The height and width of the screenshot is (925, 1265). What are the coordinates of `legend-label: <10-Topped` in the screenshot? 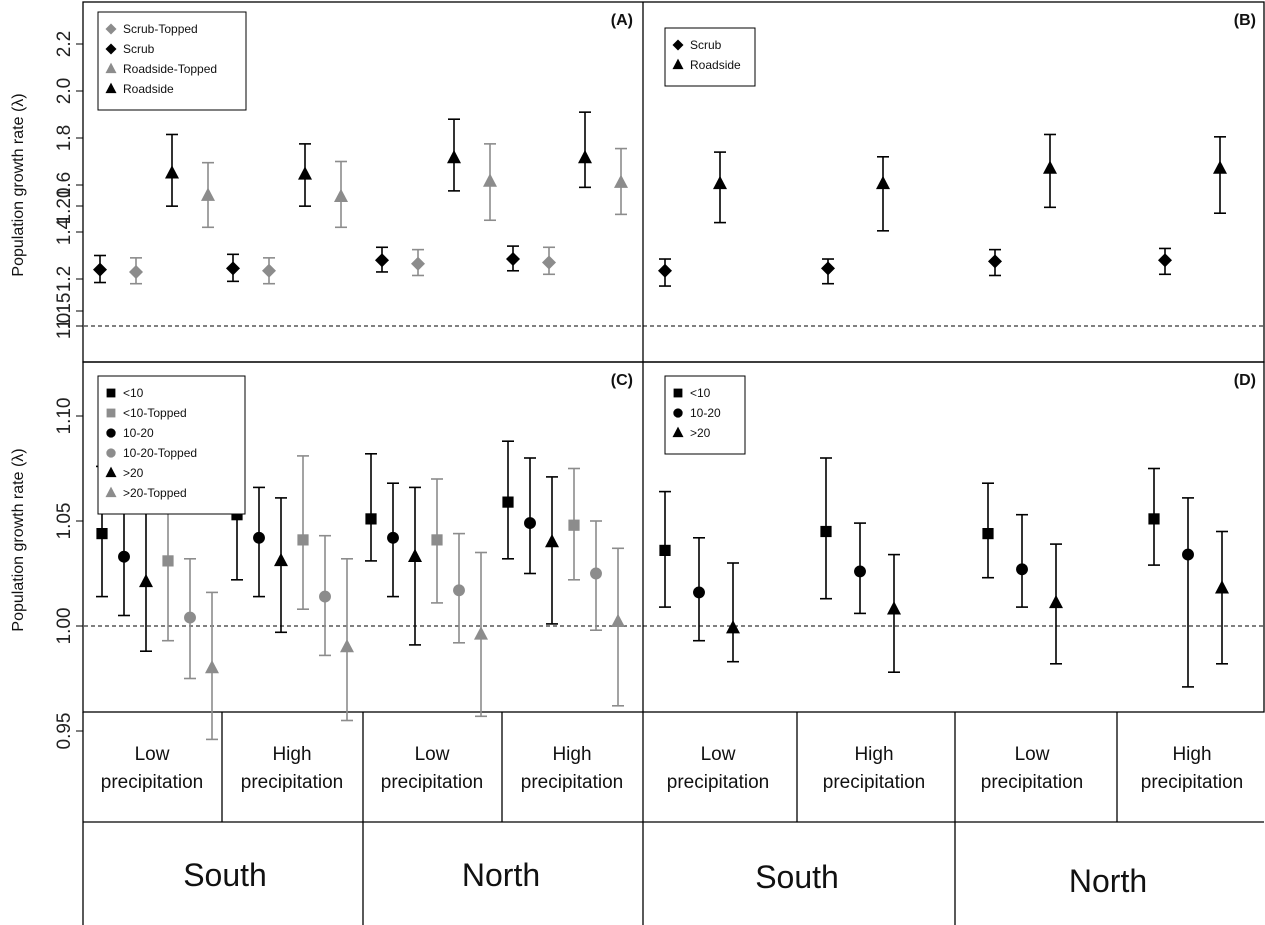 It's located at (155, 413).